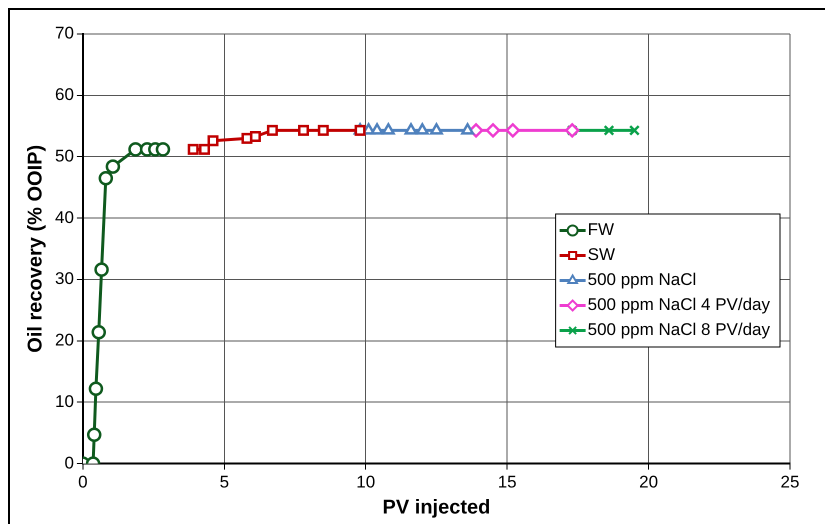 The height and width of the screenshot is (524, 825). What do you see at coordinates (64, 340) in the screenshot?
I see `y-tick-label: 20` at bounding box center [64, 340].